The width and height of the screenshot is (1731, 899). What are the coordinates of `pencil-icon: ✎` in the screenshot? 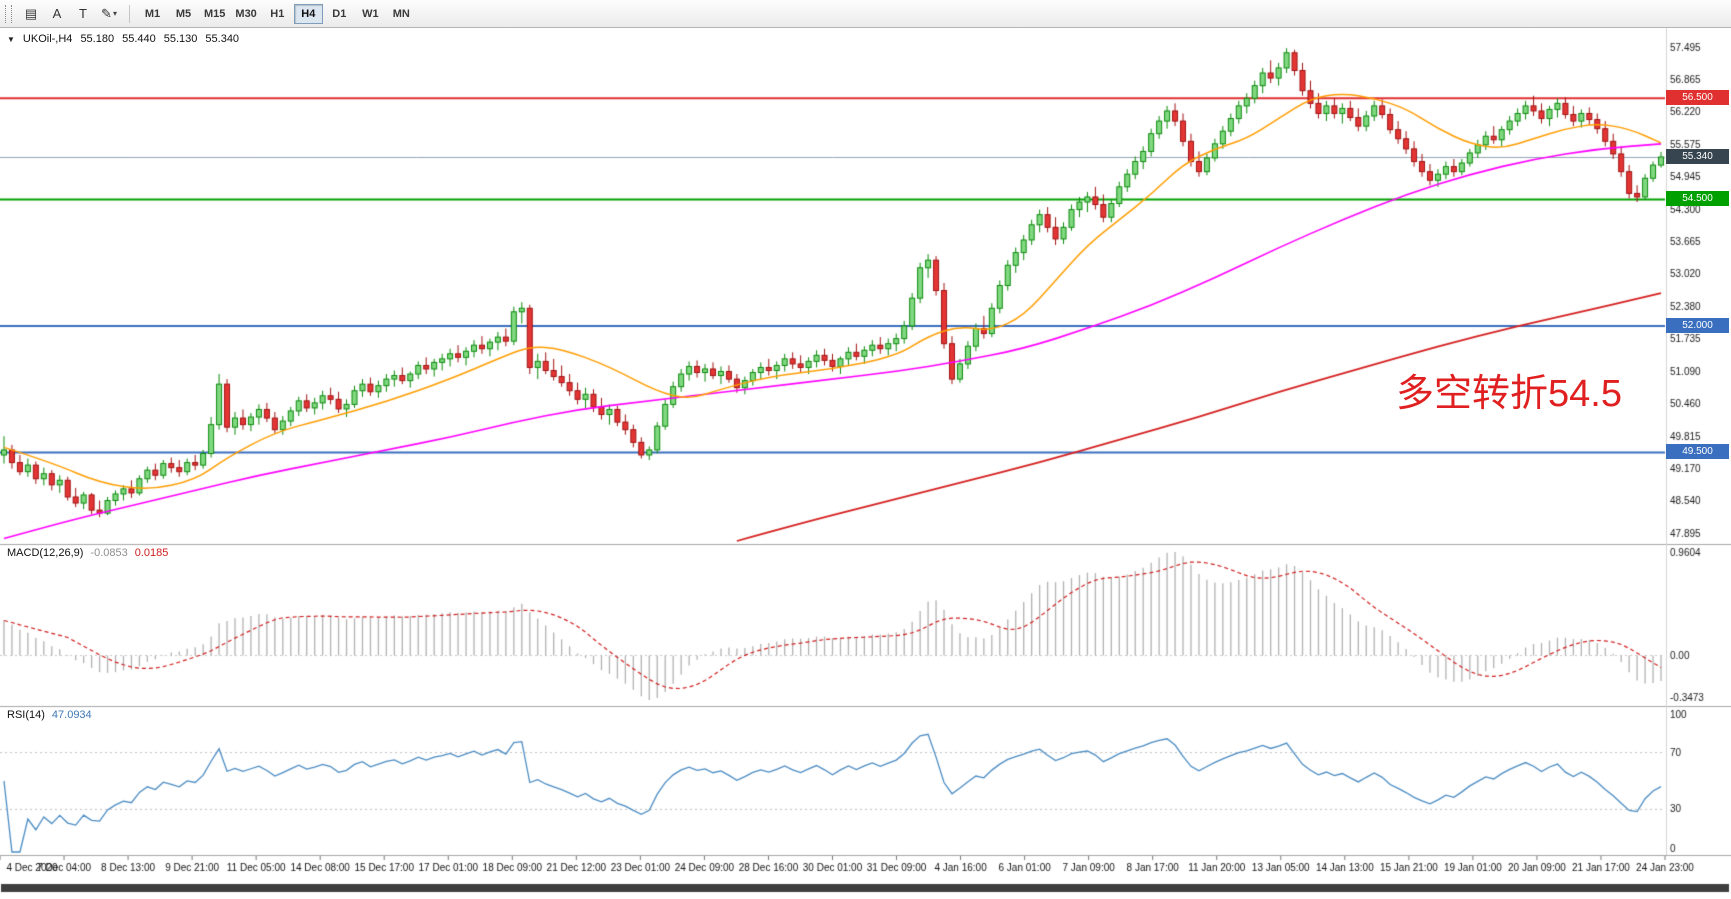 It's located at (106, 13).